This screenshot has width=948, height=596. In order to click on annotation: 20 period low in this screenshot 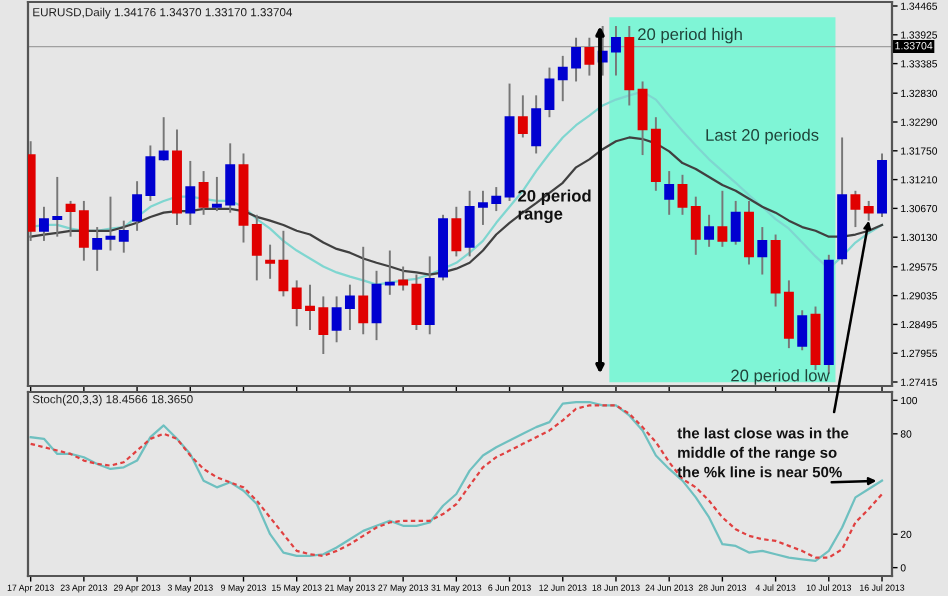, I will do `click(780, 377)`.